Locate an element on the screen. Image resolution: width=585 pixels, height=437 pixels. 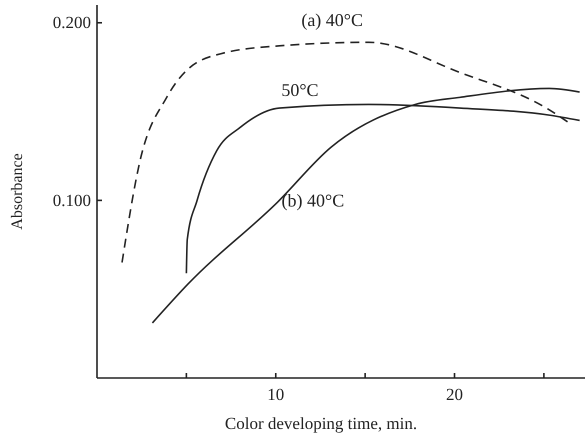
x-tick-label: 10 is located at coordinates (275, 394).